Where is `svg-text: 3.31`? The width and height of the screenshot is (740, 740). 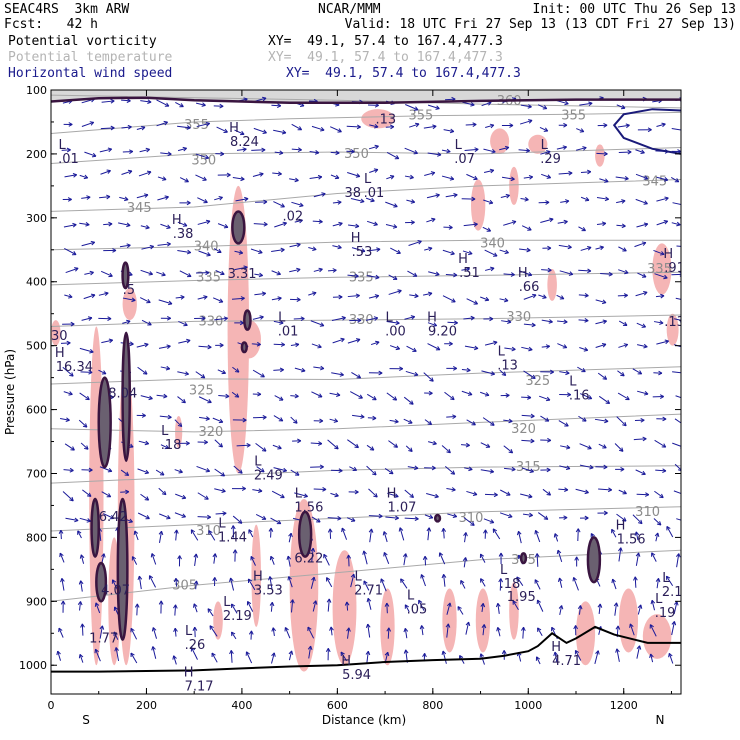
svg-text: 3.31 is located at coordinates (242, 274).